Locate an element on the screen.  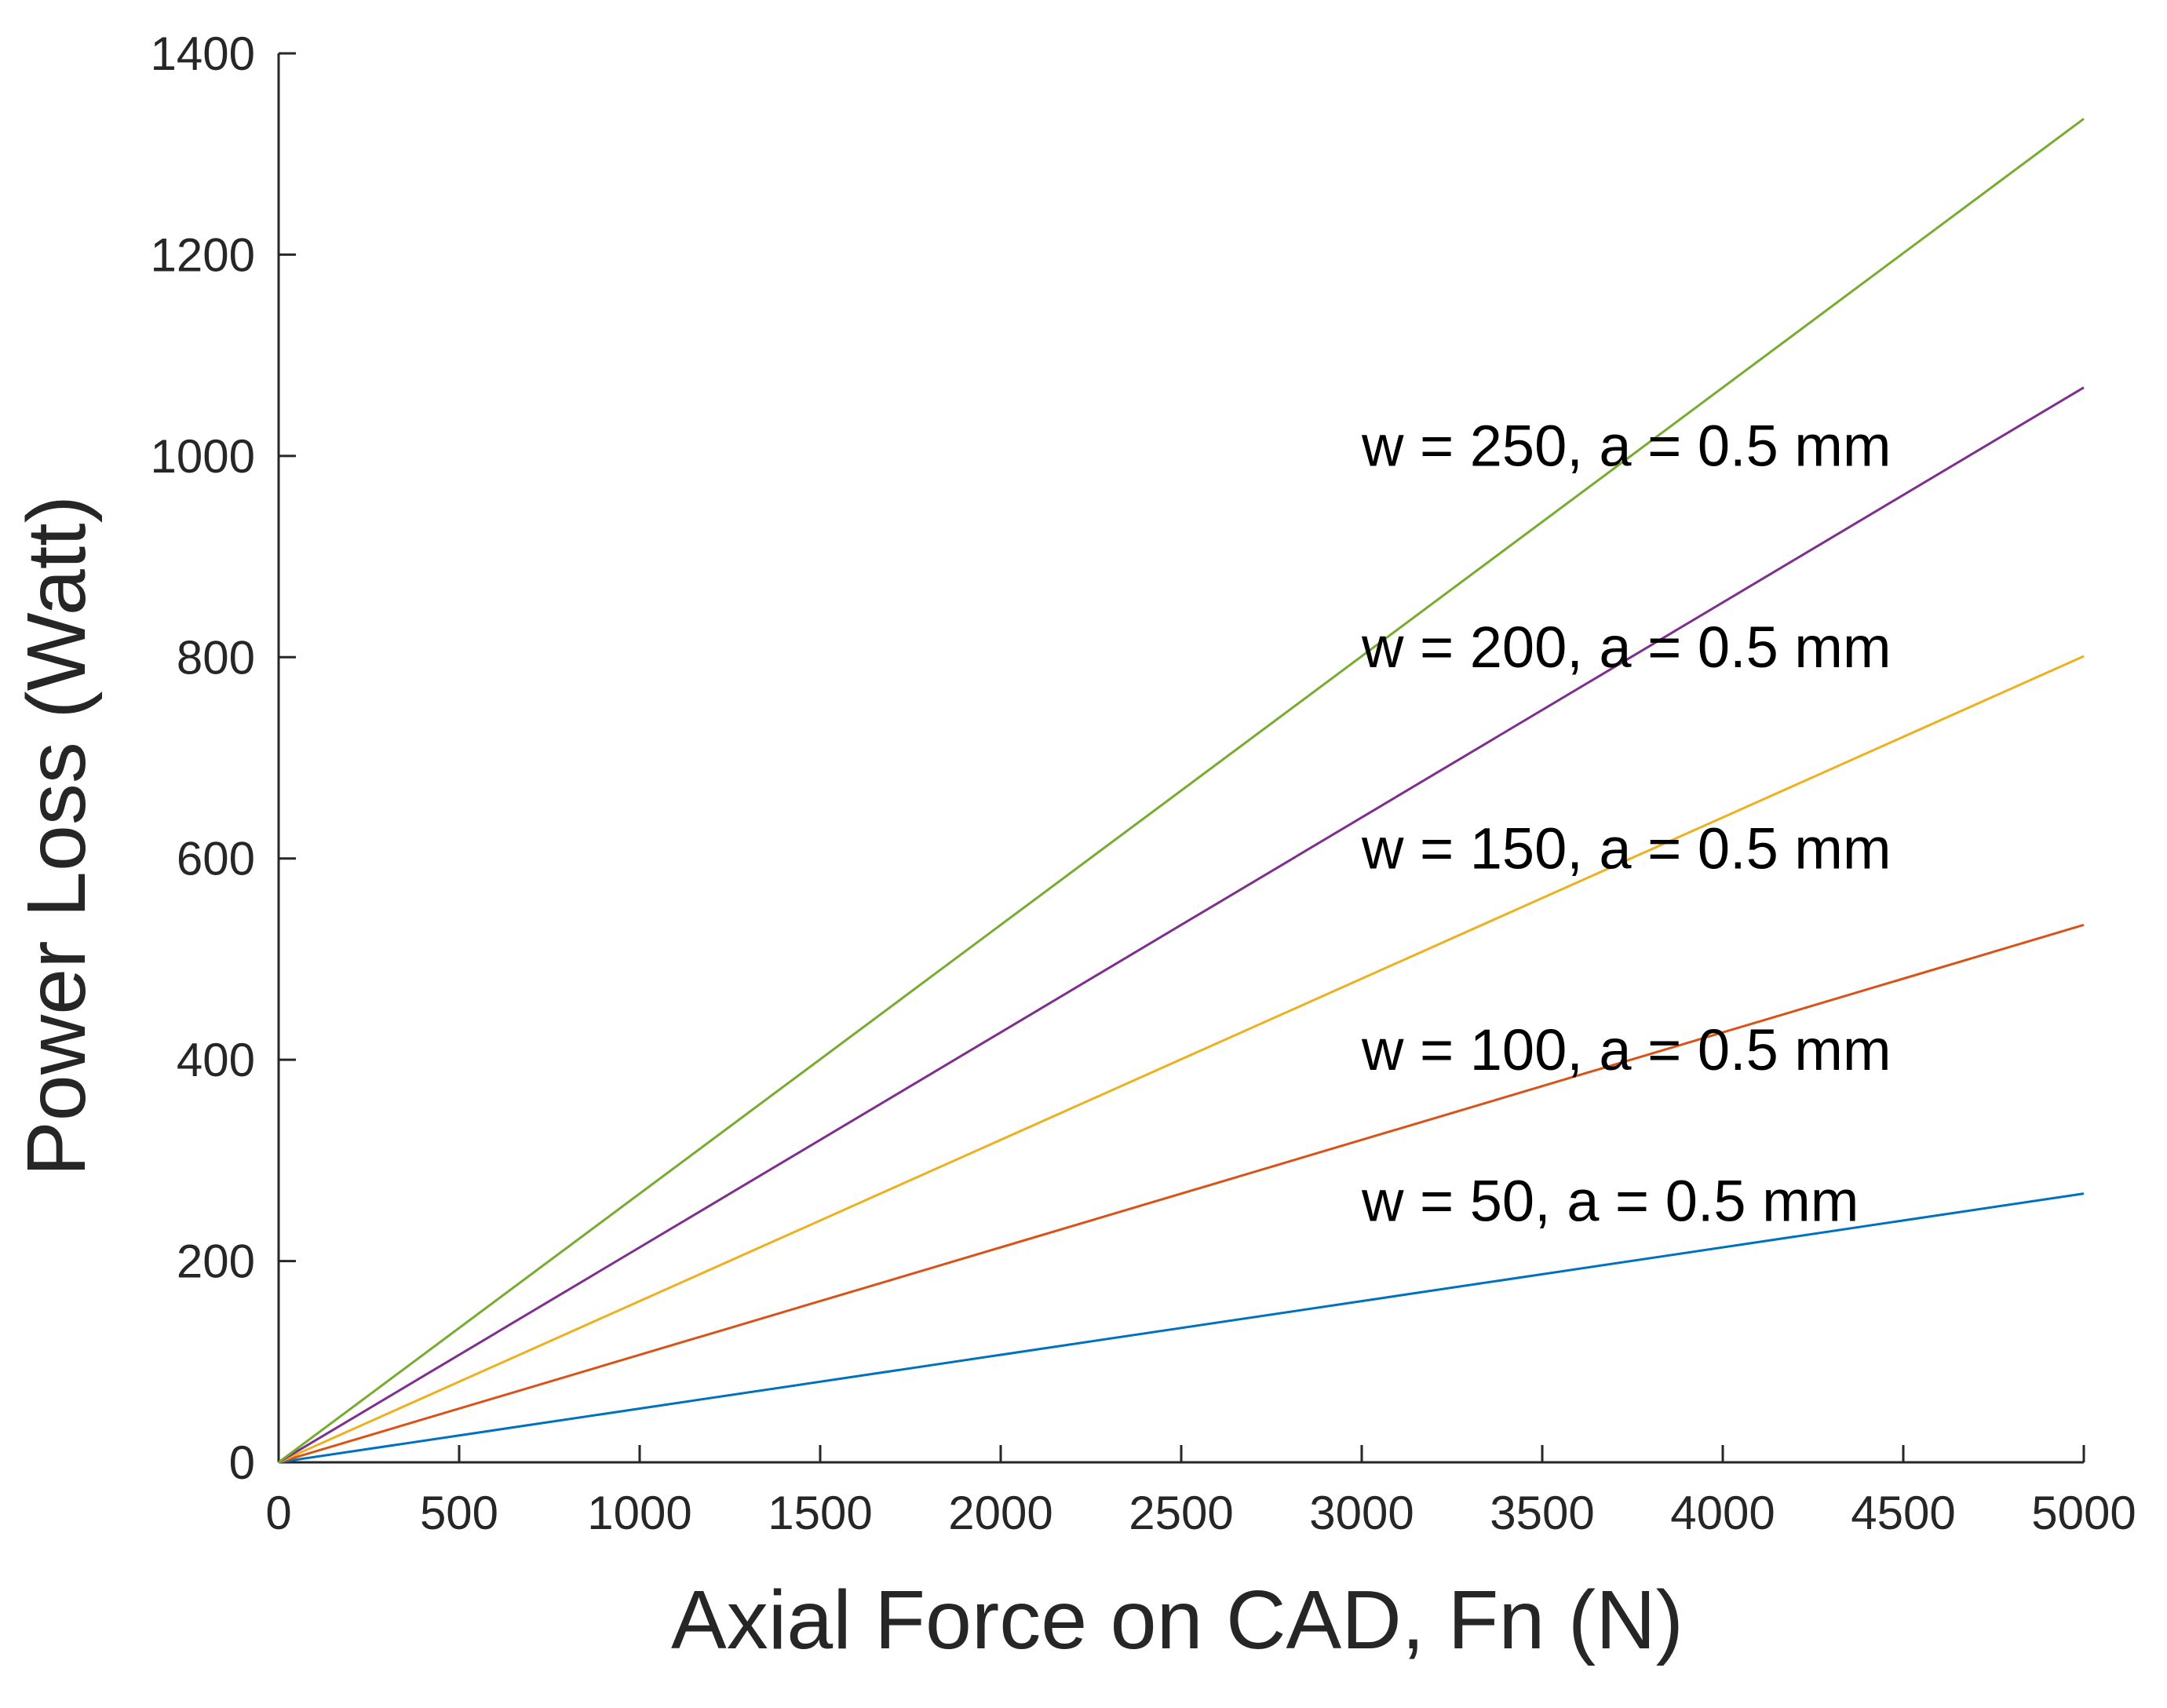
y-tick-label: 800 is located at coordinates (216, 657).